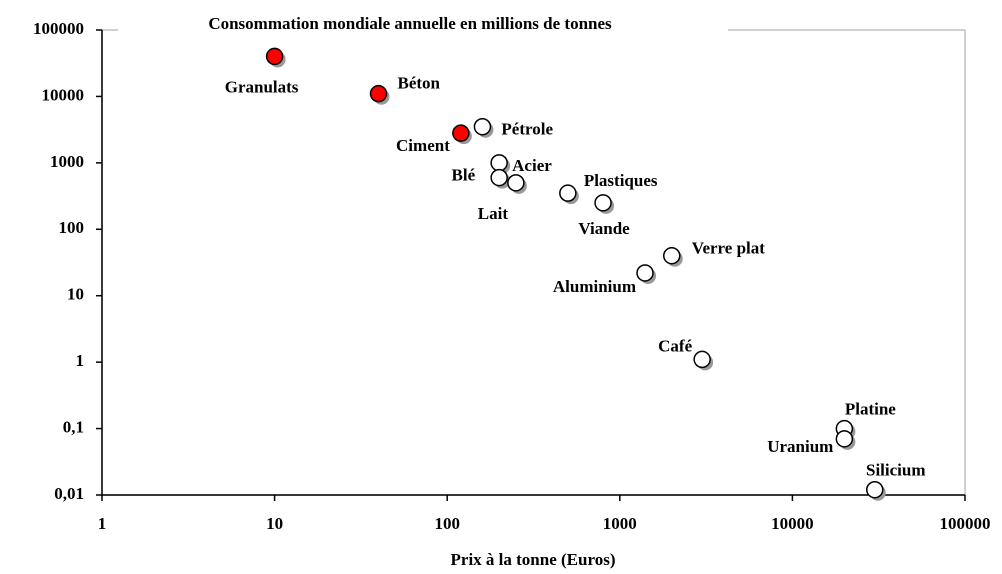  I want to click on point-label: Lait, so click(493, 213).